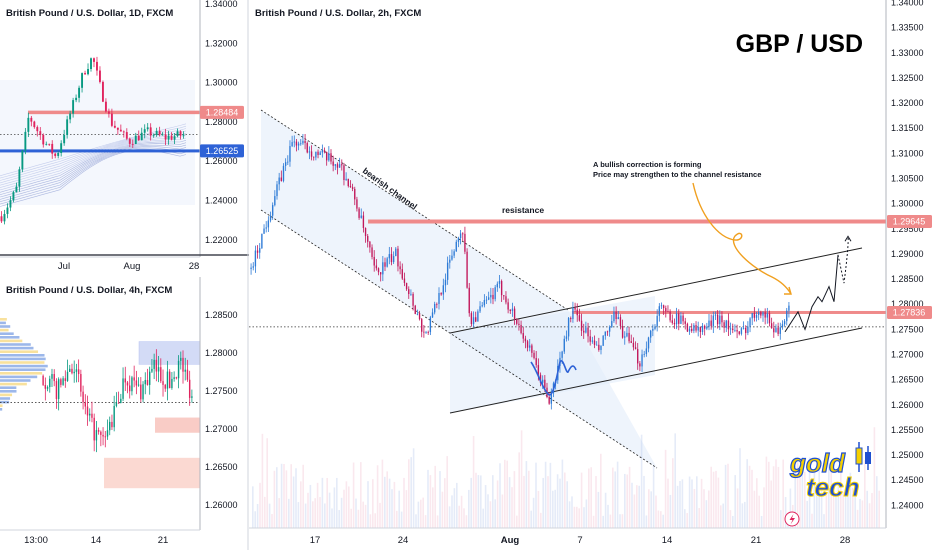  I want to click on h2-y-tick-9: 1.29500, so click(907, 229).